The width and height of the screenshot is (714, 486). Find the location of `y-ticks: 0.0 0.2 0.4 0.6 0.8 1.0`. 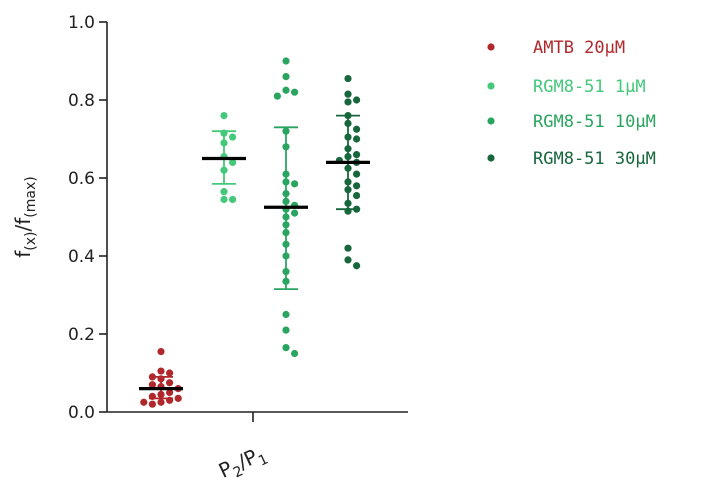

y-ticks: 0.0 0.2 0.4 0.6 0.8 1.0 is located at coordinates (87, 218).